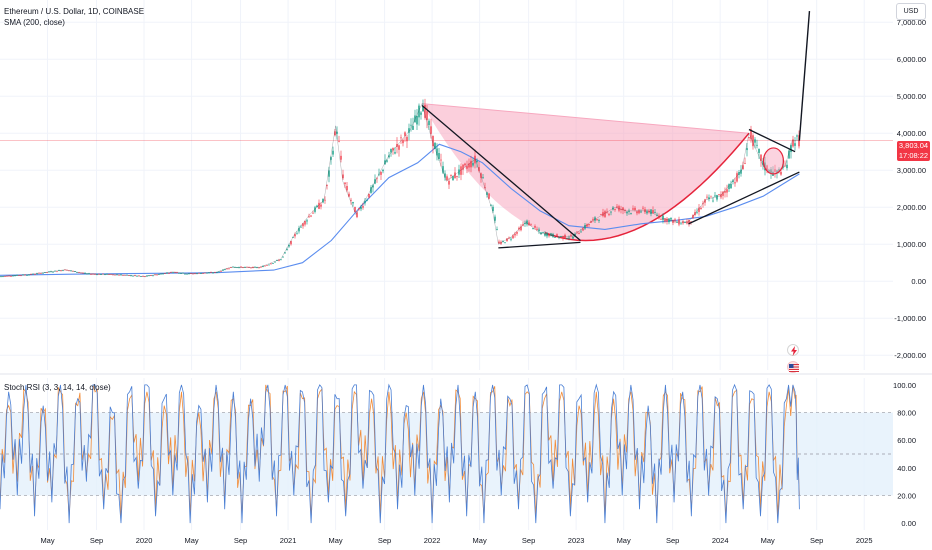 This screenshot has width=932, height=550. Describe the element at coordinates (74, 11) in the screenshot. I see `symbol-title: Ethereum / U.S. Dollar, 1D, COINBASE` at that location.